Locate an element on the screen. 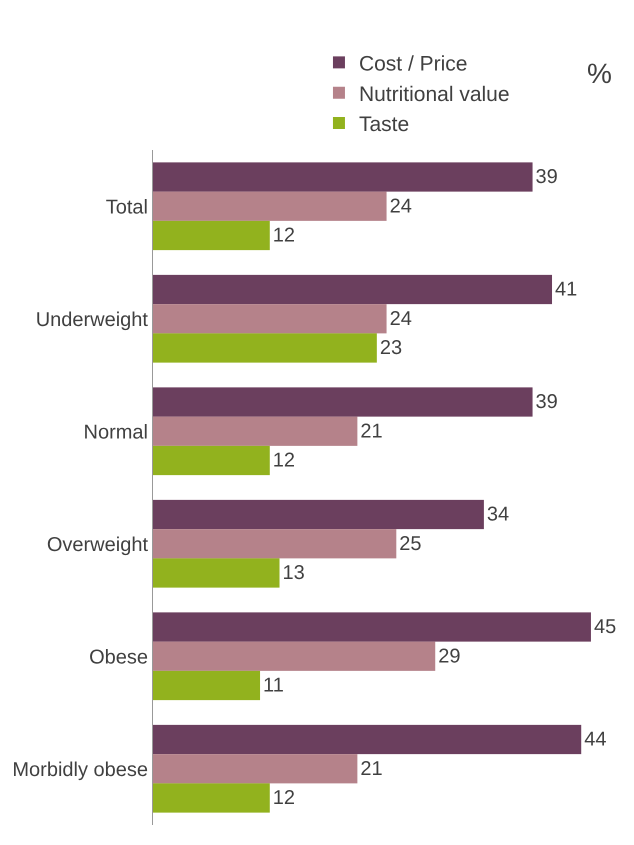  data-label: 25 is located at coordinates (410, 543).